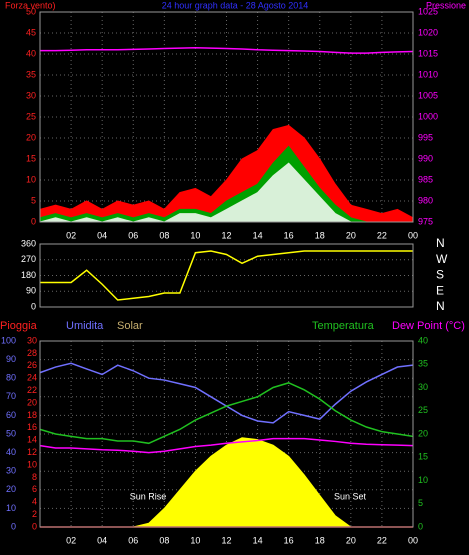 Image resolution: width=469 pixels, height=555 pixels. What do you see at coordinates (289, 235) in the screenshot?
I see `x-tick-label: 16` at bounding box center [289, 235].